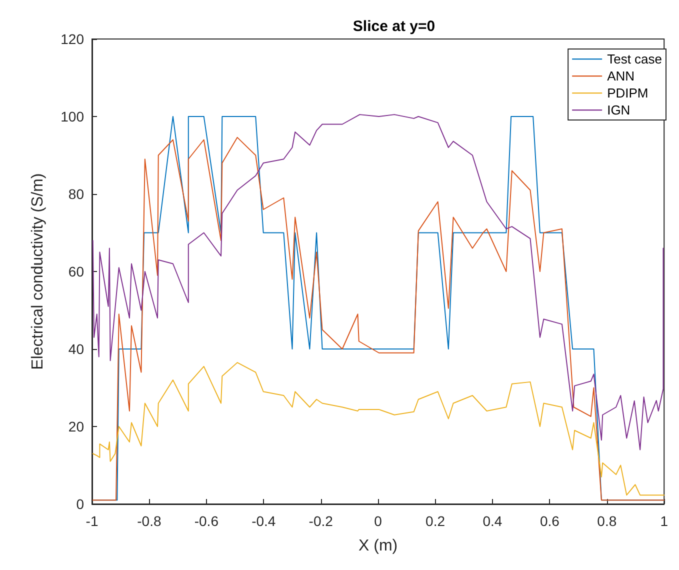 This screenshot has width=679, height=570. I want to click on y-tick-label: 0, so click(80, 504).